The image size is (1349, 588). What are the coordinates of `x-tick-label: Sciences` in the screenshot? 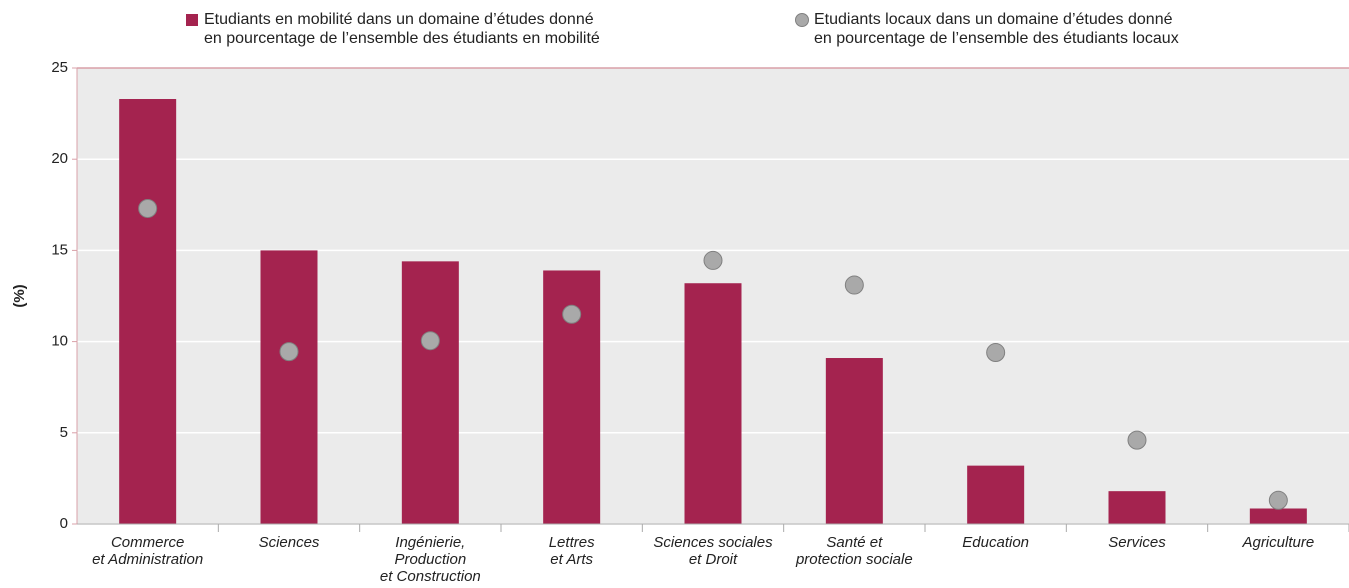 It's located at (289, 542).